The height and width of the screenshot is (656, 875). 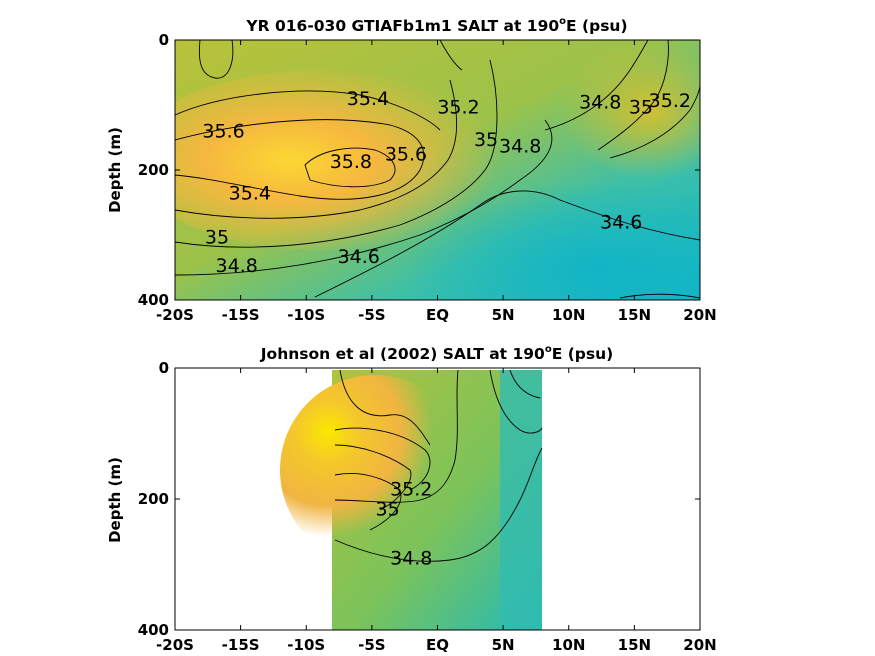 I want to click on chart-title: YR 016-030 GTIAFb1m1 SALT at 190oE (psu), so click(x=436, y=25).